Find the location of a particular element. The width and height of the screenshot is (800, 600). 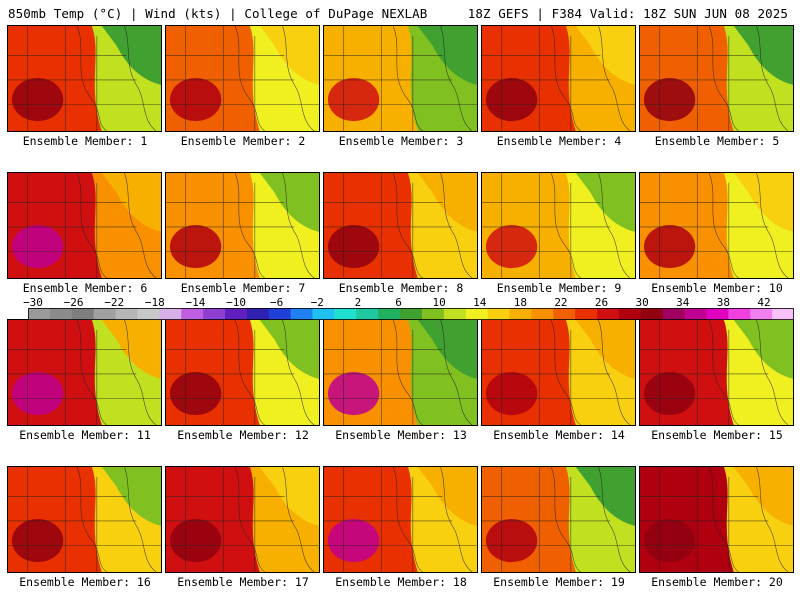

ensemble-member-label: Ensemble Member: 10 is located at coordinates (717, 288).